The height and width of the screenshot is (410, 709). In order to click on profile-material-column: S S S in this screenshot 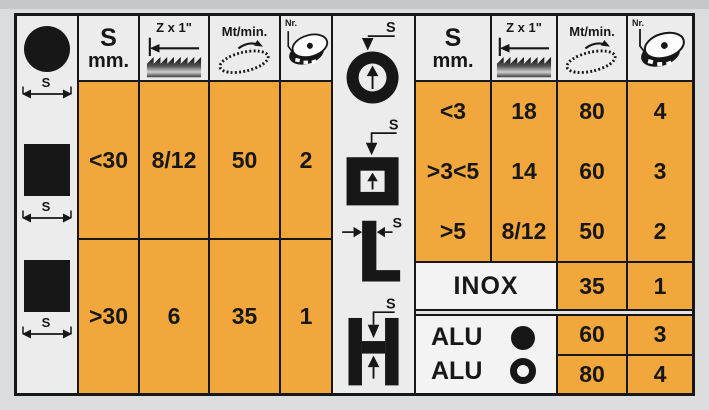, I will do `click(373, 204)`.